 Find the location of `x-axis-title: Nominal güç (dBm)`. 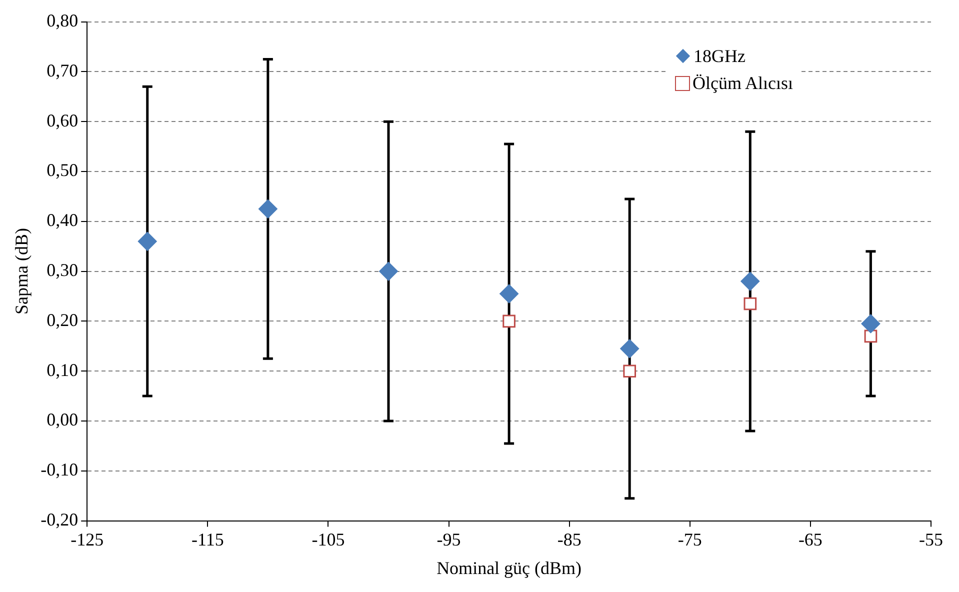

x-axis-title: Nominal güç (dBm) is located at coordinates (509, 568).